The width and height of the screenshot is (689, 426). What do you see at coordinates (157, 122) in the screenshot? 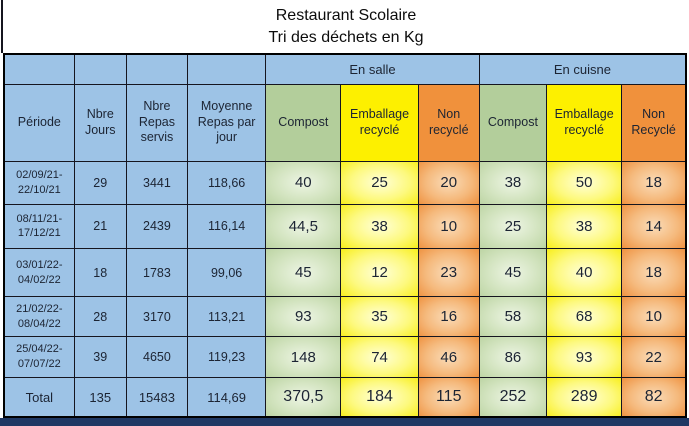
I see `col-header-nbre-repas: Nbre Repas servis` at bounding box center [157, 122].